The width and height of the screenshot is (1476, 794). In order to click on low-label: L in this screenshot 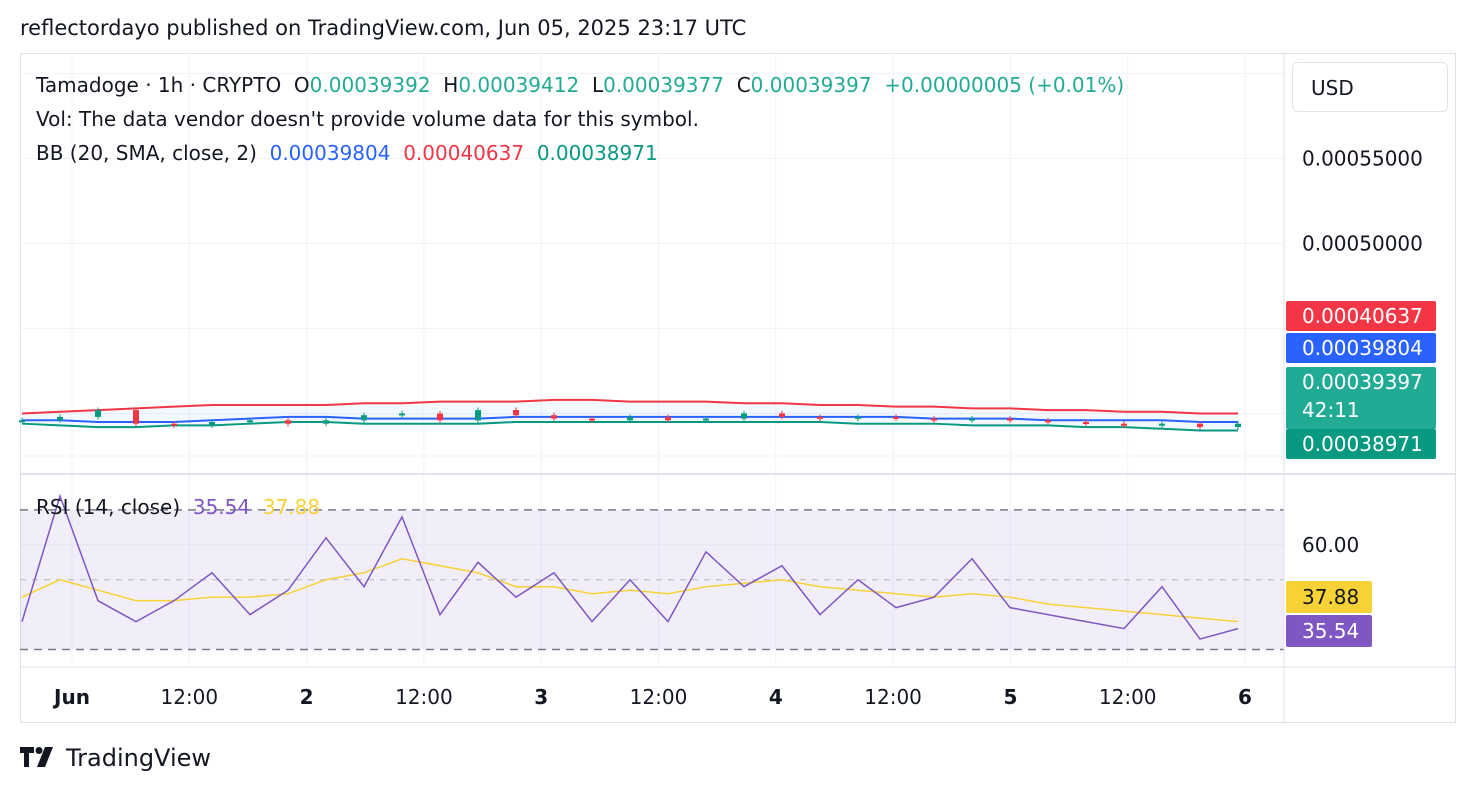, I will do `click(597, 85)`.